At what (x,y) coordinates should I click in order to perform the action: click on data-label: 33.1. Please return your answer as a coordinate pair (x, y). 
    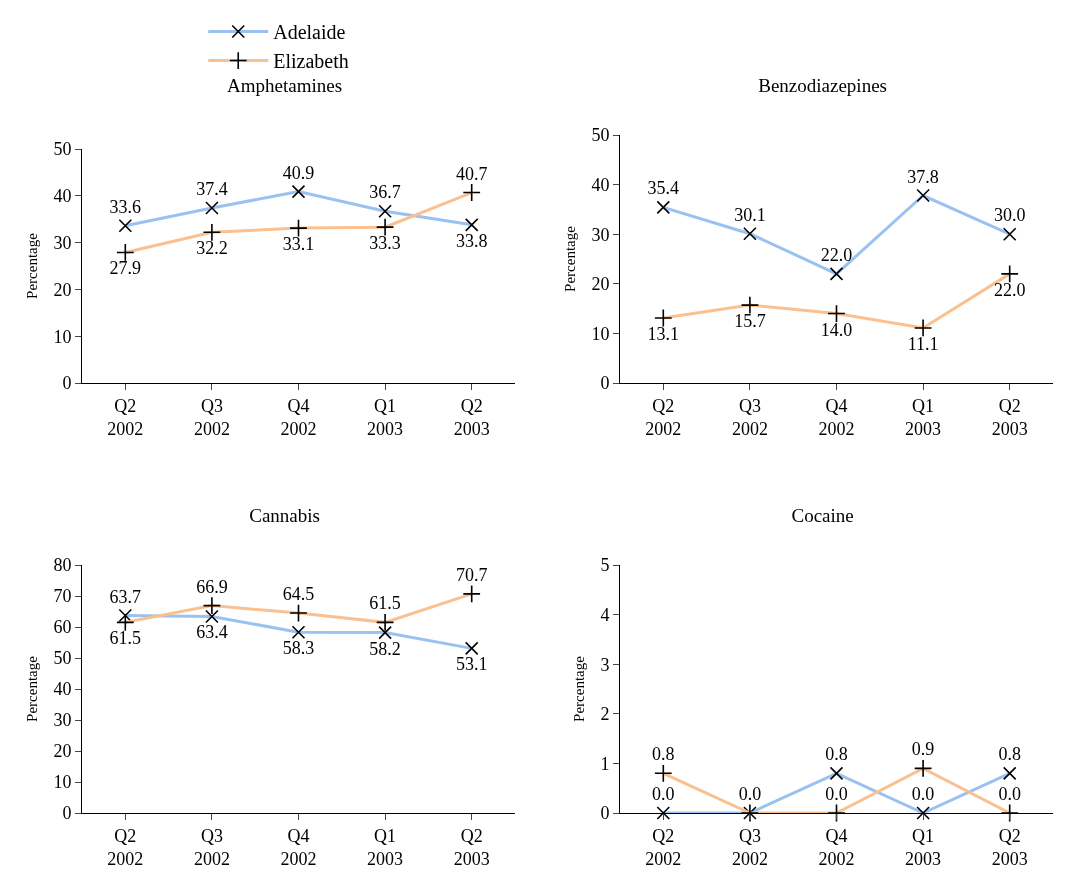
    Looking at the image, I should click on (298, 244).